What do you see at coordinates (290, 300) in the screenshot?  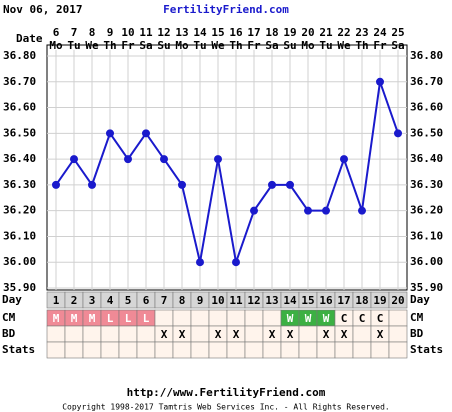 I see `day-cell: 14` at bounding box center [290, 300].